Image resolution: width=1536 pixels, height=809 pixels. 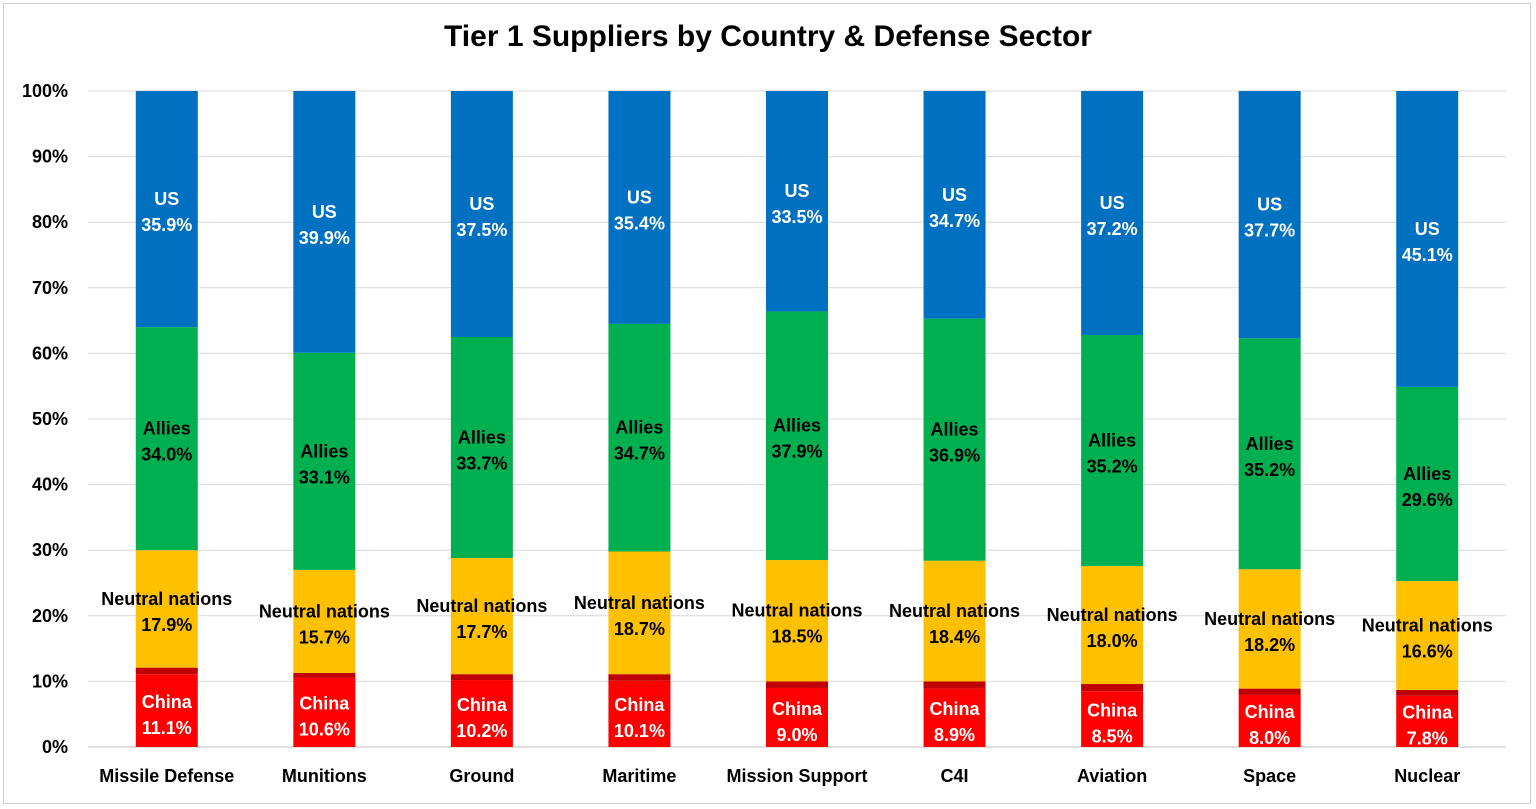 I want to click on segment-value-label: 18.7%, so click(x=639, y=629).